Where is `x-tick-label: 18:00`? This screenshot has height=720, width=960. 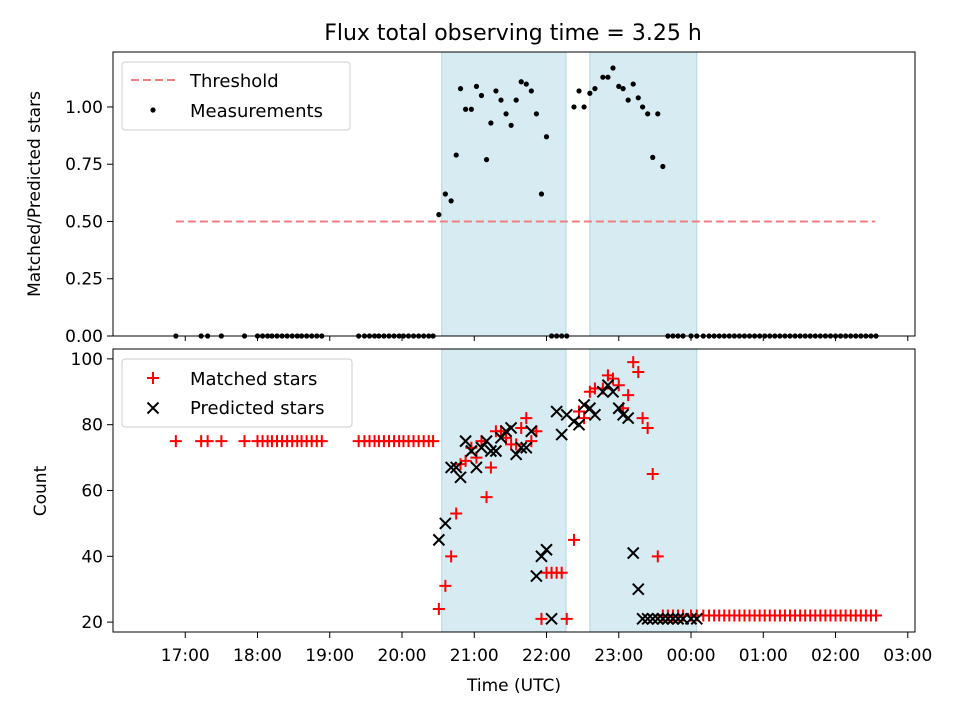 x-tick-label: 18:00 is located at coordinates (257, 656).